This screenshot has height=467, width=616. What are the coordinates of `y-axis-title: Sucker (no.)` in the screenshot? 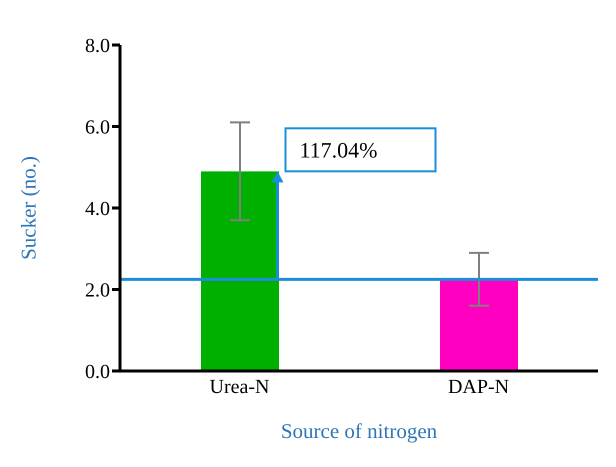 It's located at (28, 208).